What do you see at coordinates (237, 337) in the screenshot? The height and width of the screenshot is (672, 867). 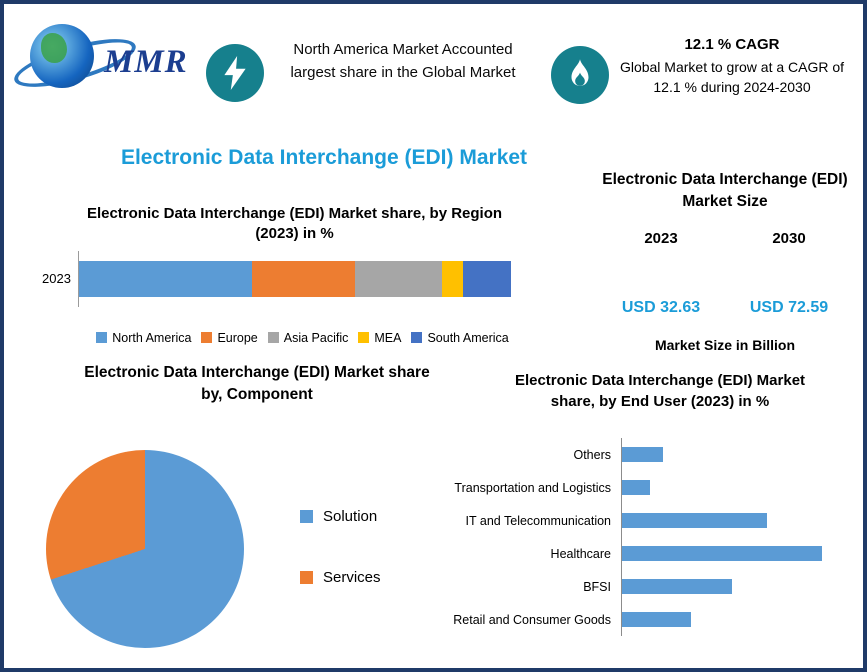 I see `legend-label: Europe` at bounding box center [237, 337].